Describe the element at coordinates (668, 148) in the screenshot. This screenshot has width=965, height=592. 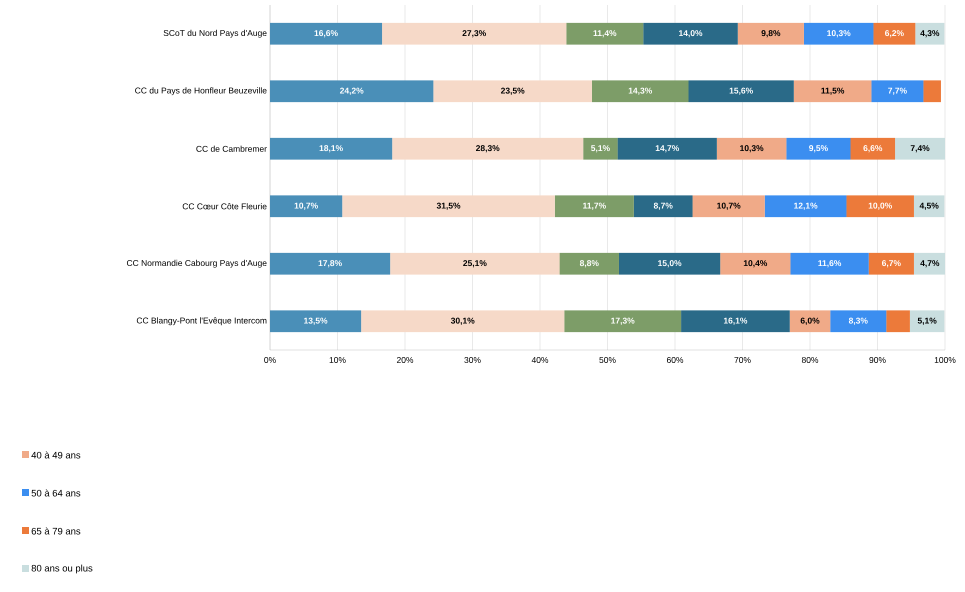
I see `data-label: 14,7%` at that location.